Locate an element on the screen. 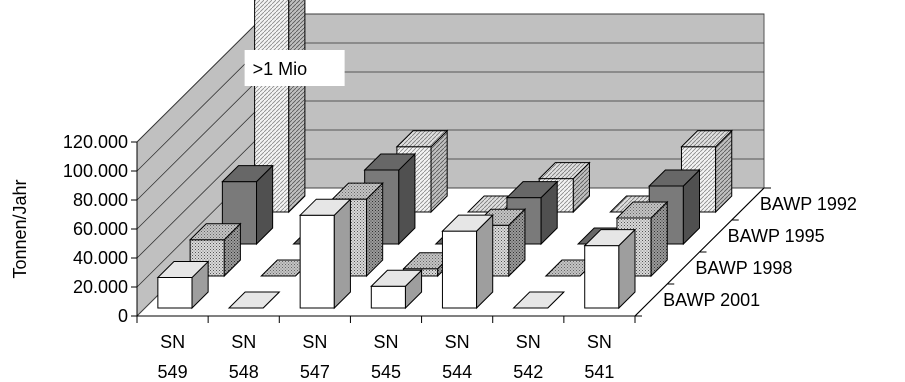  series-label: BAWP 2001 is located at coordinates (711, 300).